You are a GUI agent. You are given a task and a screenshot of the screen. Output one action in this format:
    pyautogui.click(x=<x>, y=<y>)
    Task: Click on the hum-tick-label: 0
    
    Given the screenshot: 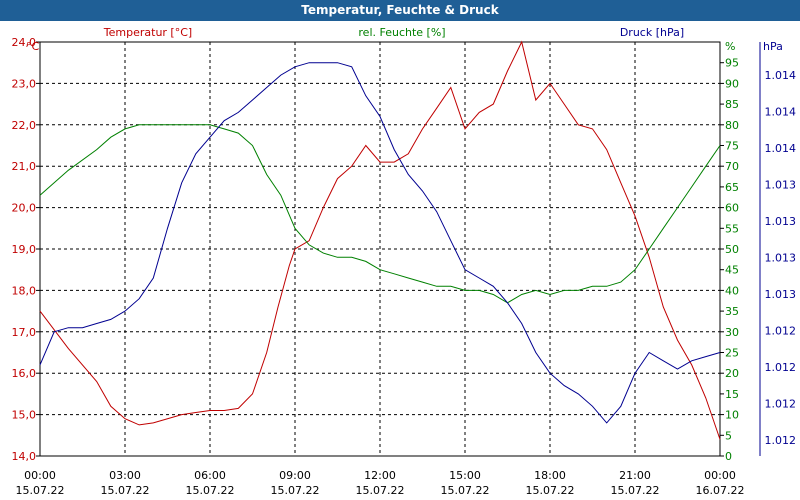 What is the action you would take?
    pyautogui.click(x=728, y=456)
    